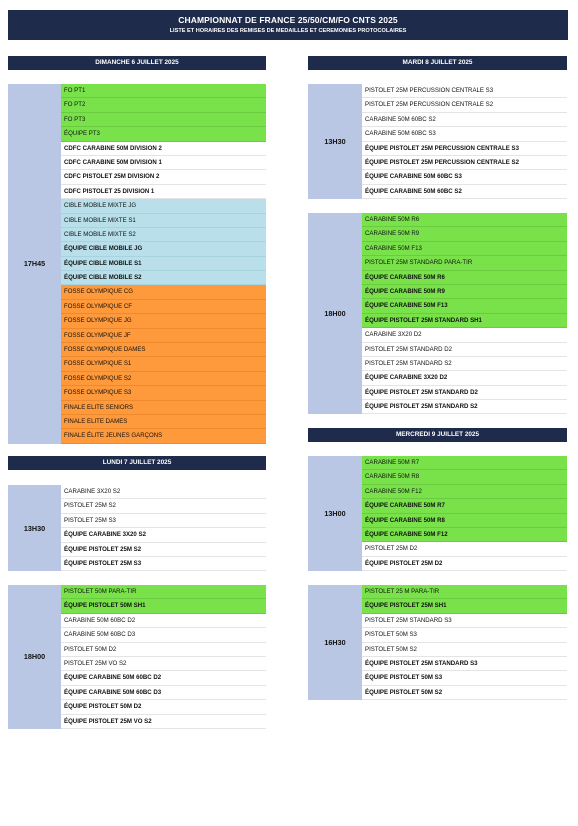  What do you see at coordinates (34, 264) in the screenshot?
I see `time-cell: 17H45` at bounding box center [34, 264].